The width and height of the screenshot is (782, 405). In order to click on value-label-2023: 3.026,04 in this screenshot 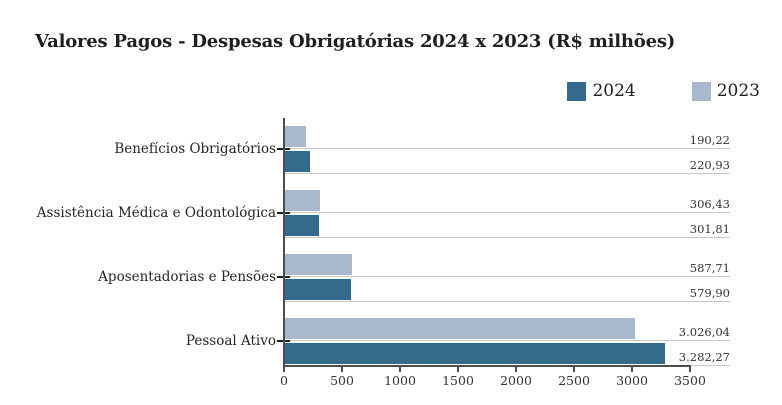, I will do `click(704, 332)`.